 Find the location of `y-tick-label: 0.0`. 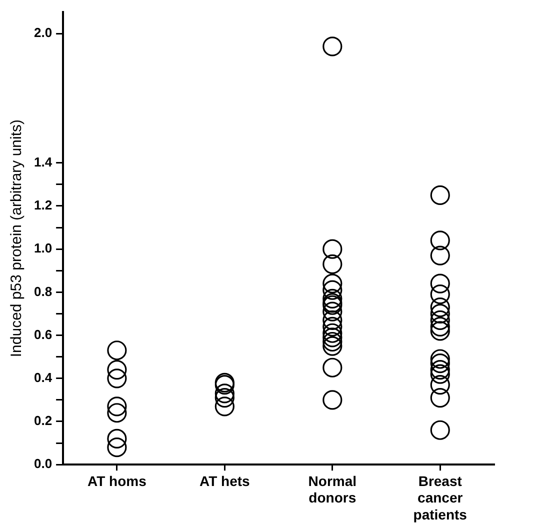

y-tick-label: 0.0 is located at coordinates (43, 464).